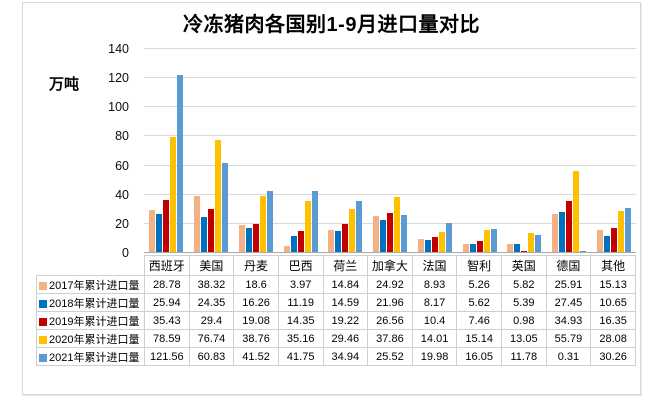 The image size is (662, 409). Describe the element at coordinates (167, 265) in the screenshot. I see `category-label: 西班牙` at that location.